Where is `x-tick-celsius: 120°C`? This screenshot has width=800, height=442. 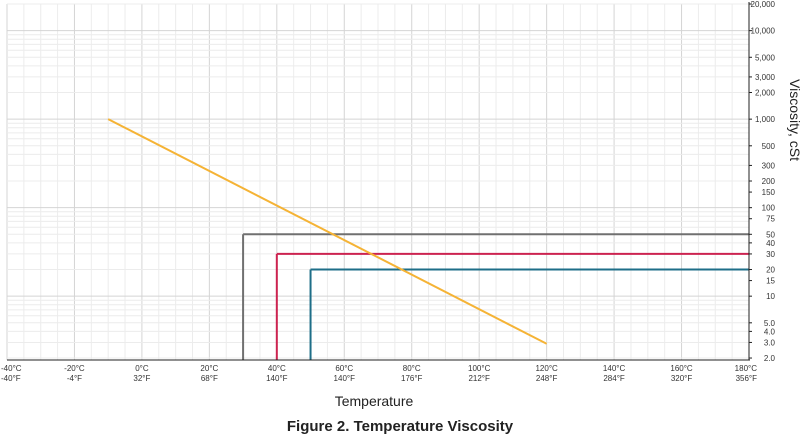 x-tick-celsius: 120°C is located at coordinates (546, 368).